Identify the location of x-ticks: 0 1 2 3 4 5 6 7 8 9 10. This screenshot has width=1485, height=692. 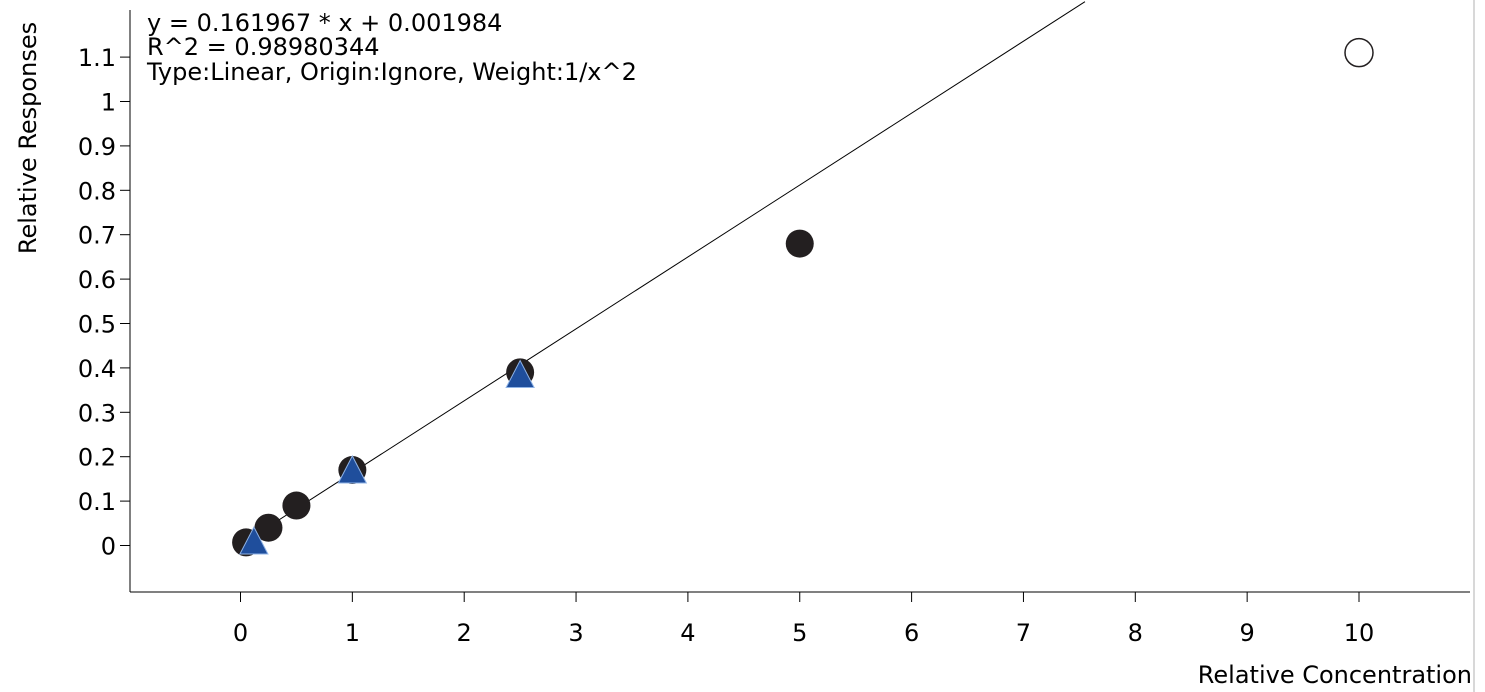
(803, 619).